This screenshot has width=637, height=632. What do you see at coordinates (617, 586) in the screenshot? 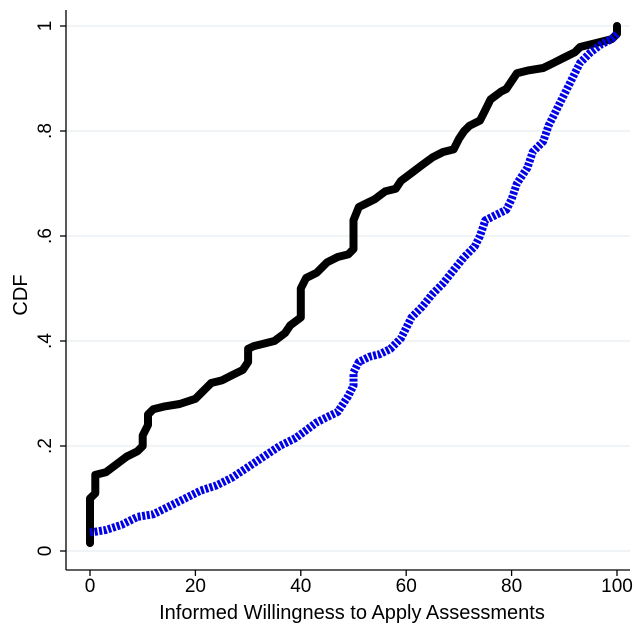
I see `x-tick-label: 100` at bounding box center [617, 586].